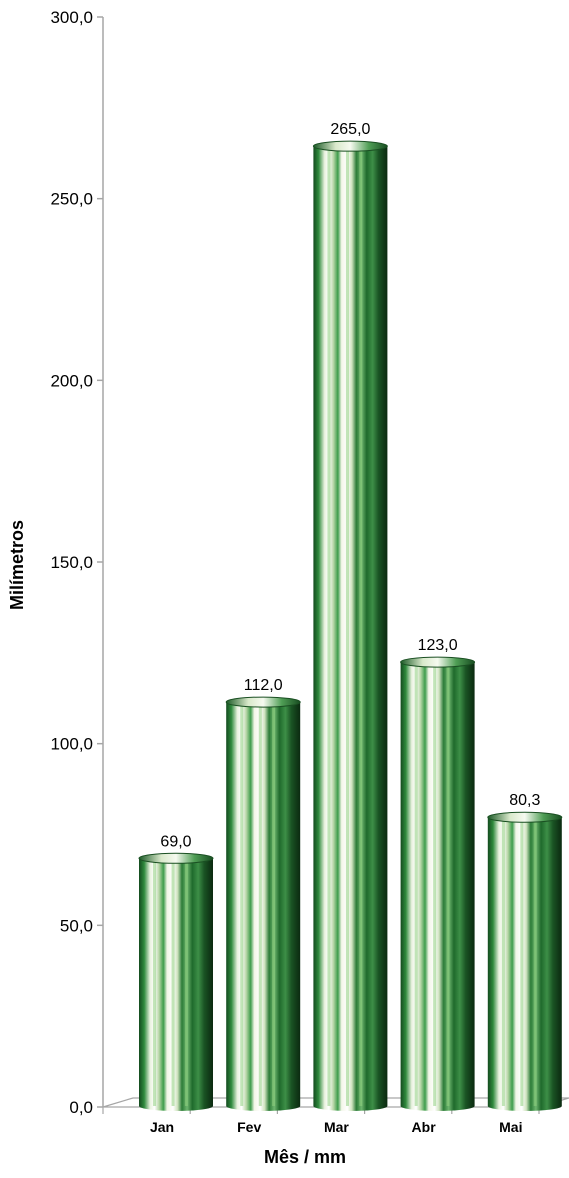 The image size is (569, 1178). Describe the element at coordinates (71, 562) in the screenshot. I see `y-tick-label: 150,0` at that location.